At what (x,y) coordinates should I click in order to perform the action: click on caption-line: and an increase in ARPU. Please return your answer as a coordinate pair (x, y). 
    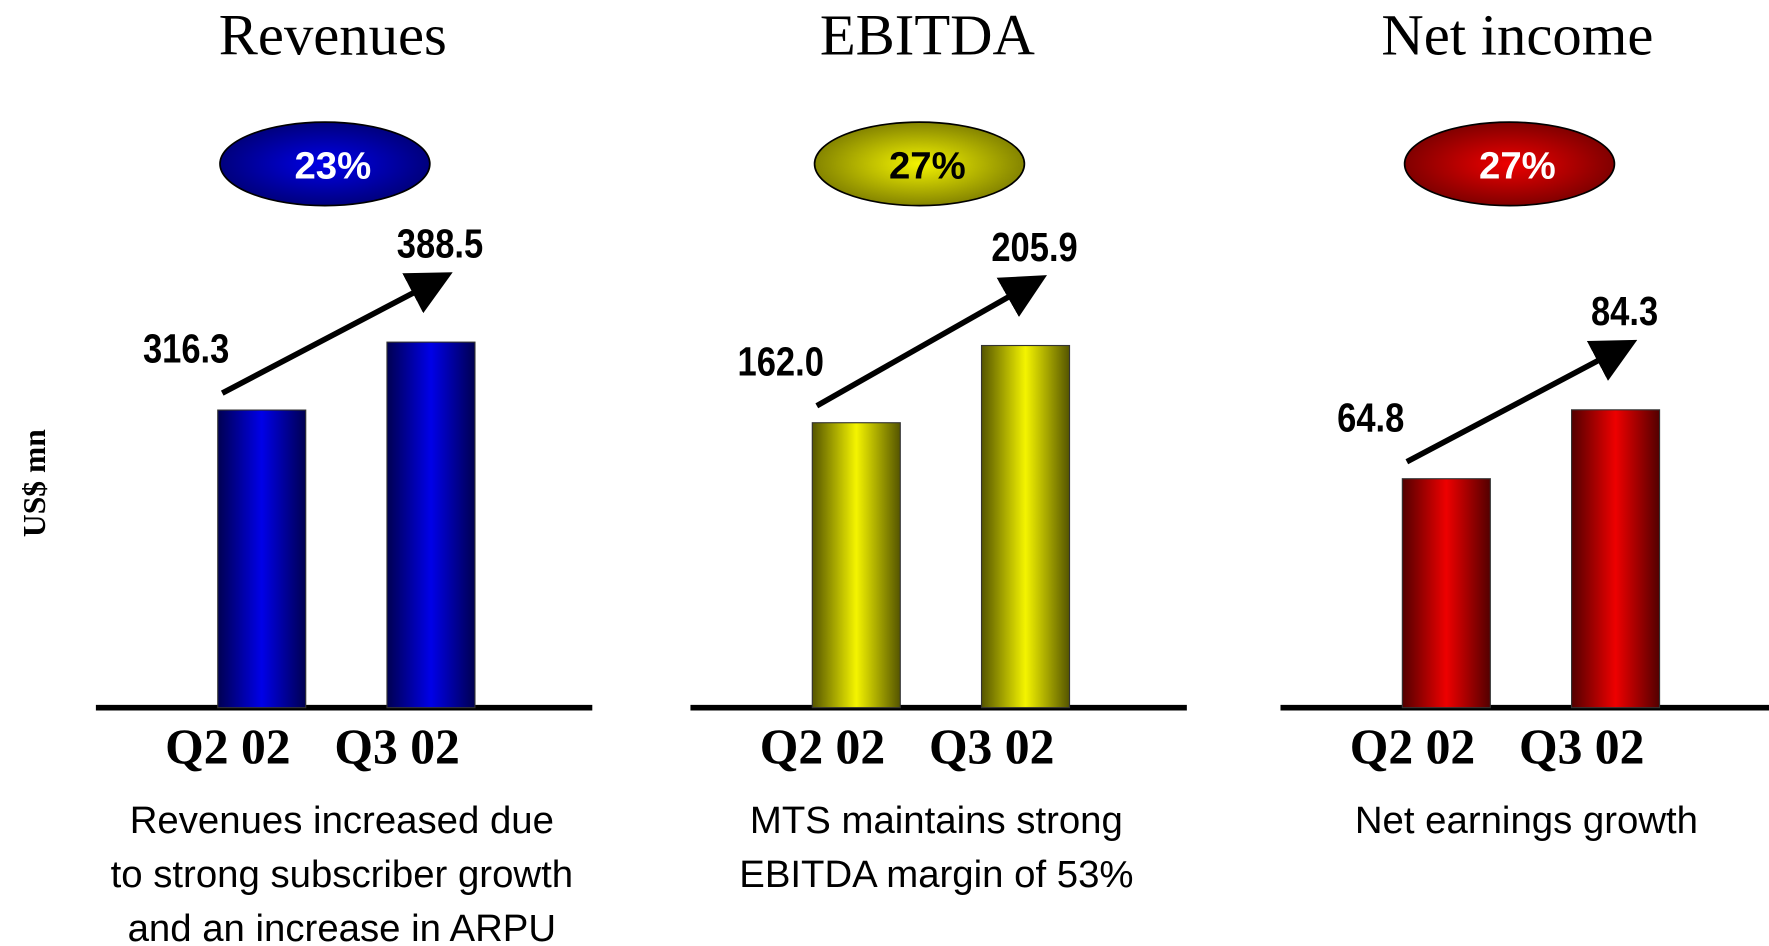
    Looking at the image, I should click on (342, 926).